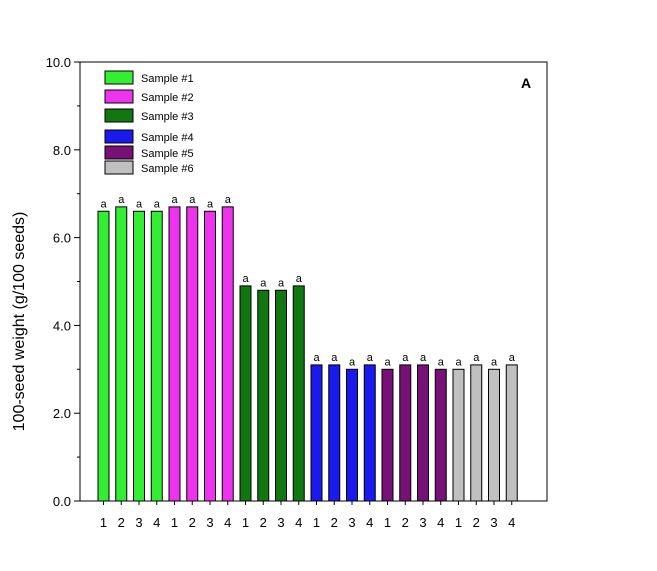 The image size is (657, 571). Describe the element at coordinates (62, 413) in the screenshot. I see `y-tick-label: 2.0` at that location.